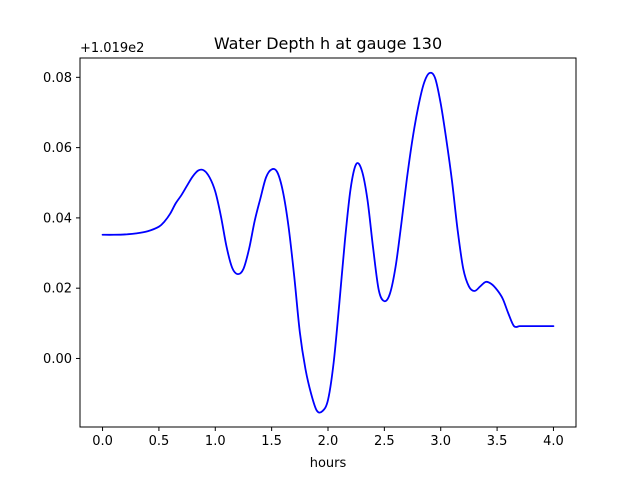  I want to click on x-tick-label: 0.0, so click(102, 441).